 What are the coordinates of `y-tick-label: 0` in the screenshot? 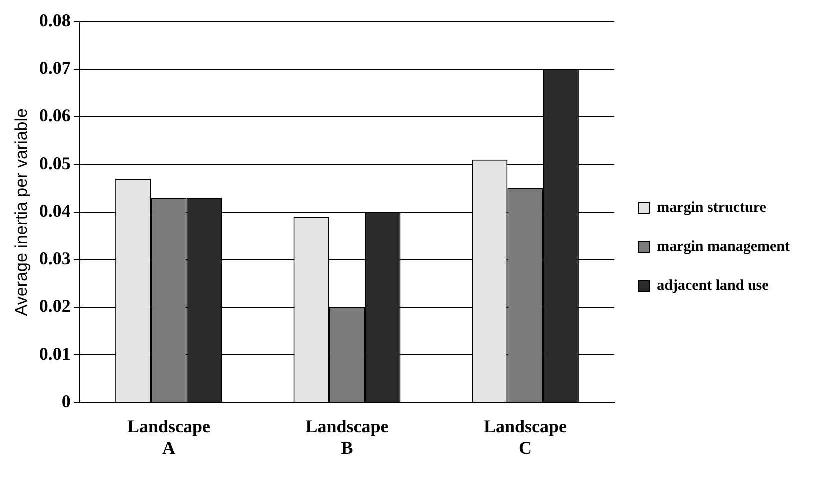 It's located at (66, 401).